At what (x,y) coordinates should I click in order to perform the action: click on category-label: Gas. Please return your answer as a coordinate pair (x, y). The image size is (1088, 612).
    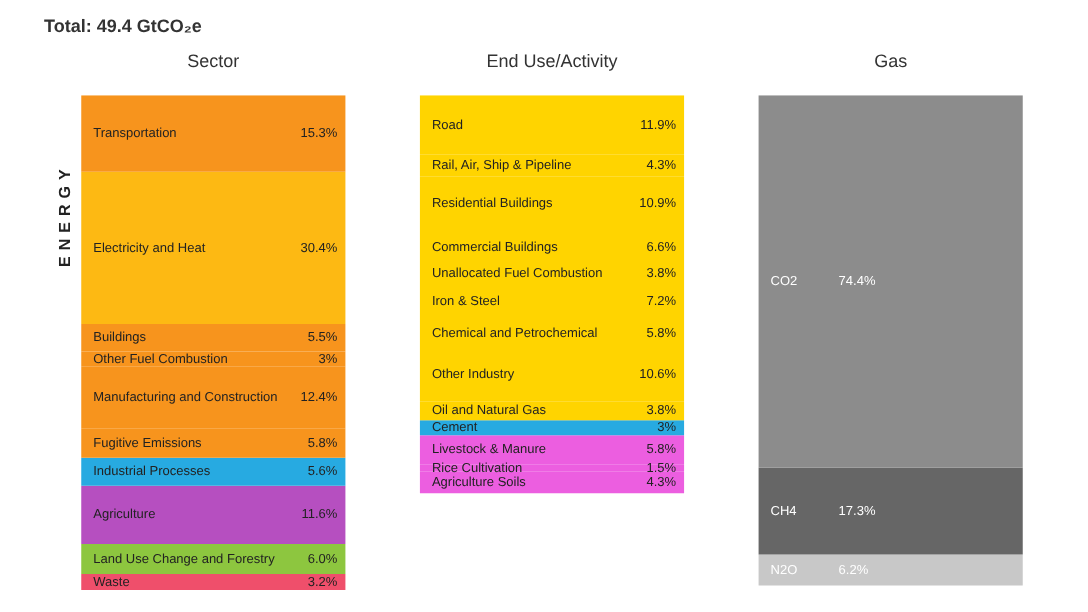
    Looking at the image, I should click on (891, 61).